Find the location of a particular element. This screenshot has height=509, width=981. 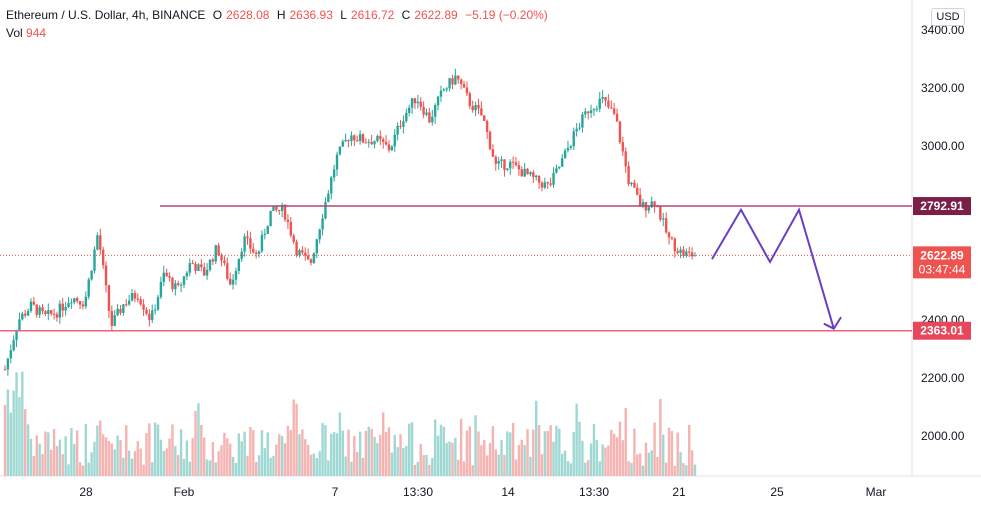

currency-button: USD is located at coordinates (948, 17).